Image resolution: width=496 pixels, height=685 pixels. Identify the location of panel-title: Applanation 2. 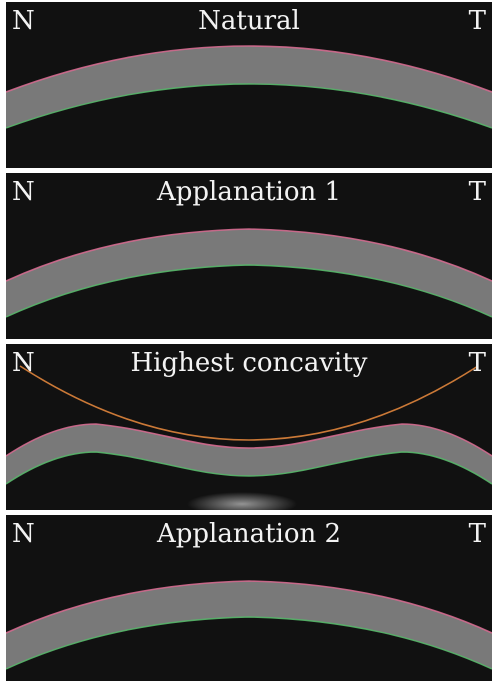
(249, 534).